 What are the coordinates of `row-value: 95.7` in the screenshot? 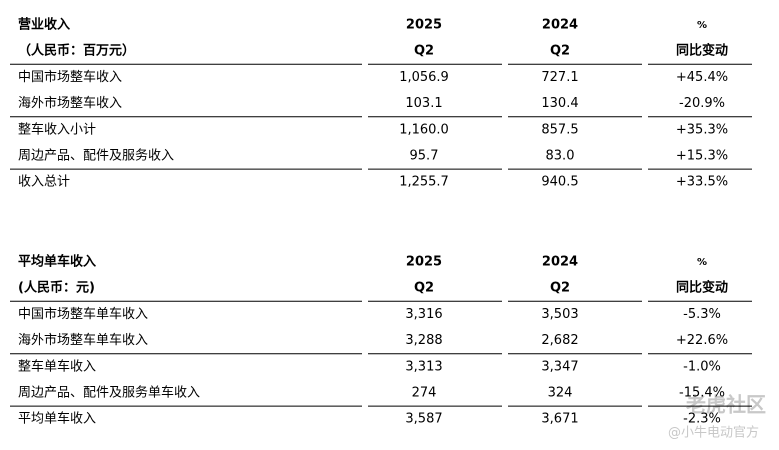 It's located at (424, 156).